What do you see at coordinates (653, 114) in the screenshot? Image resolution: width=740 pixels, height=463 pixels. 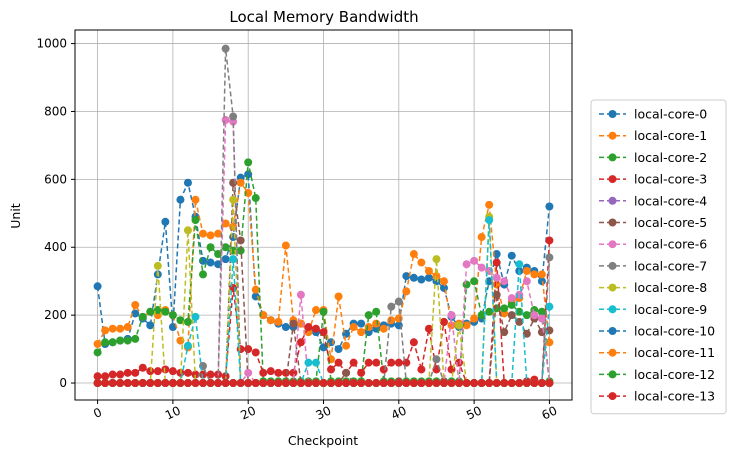 I see `legend-item: local-core-0` at bounding box center [653, 114].